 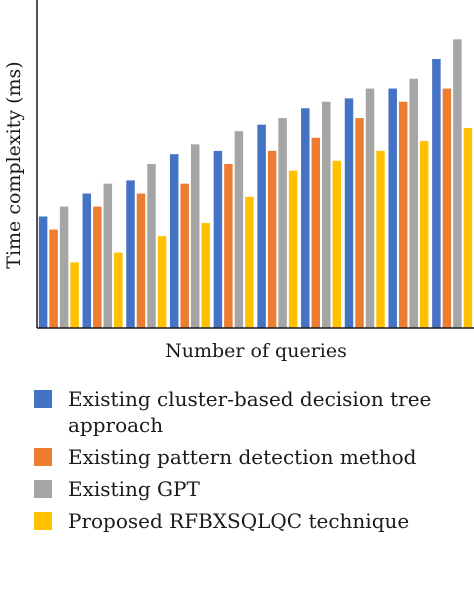 I want to click on legend-item-pattern: Existing pattern detection method, so click(x=249, y=457).